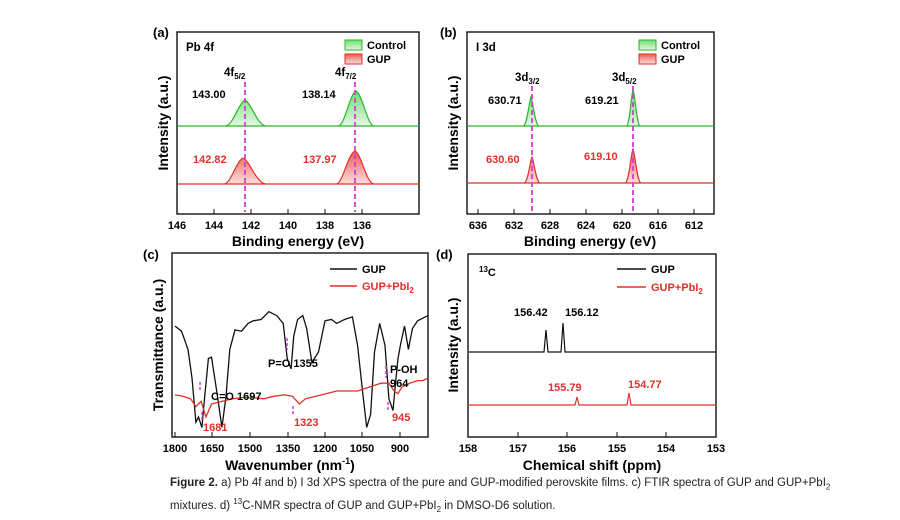 Image resolution: width=900 pixels, height=520 pixels. What do you see at coordinates (301, 398) in the screenshot?
I see `ftir-gup-pbi2-line` at bounding box center [301, 398].